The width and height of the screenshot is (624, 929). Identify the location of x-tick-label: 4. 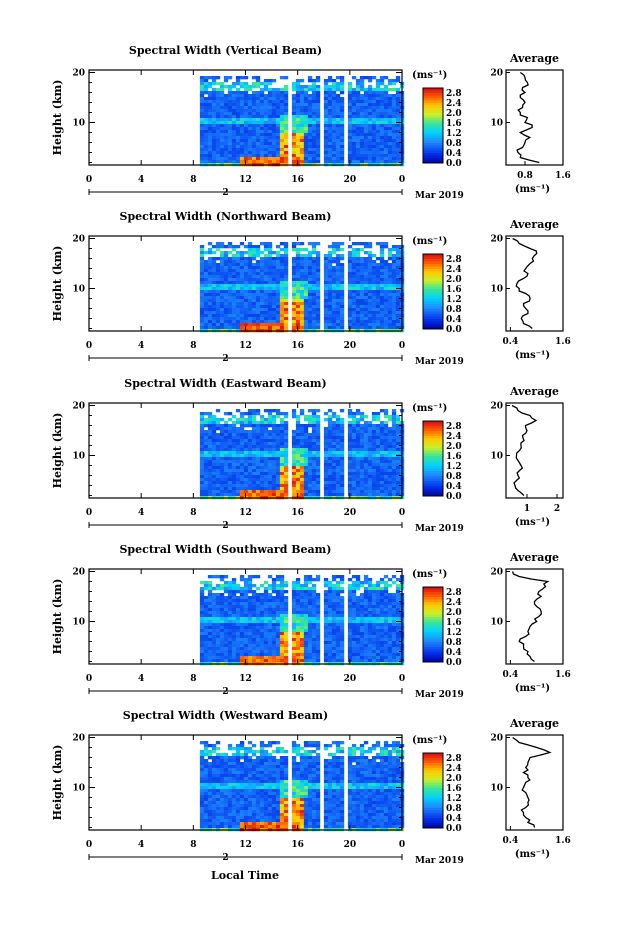
(141, 180).